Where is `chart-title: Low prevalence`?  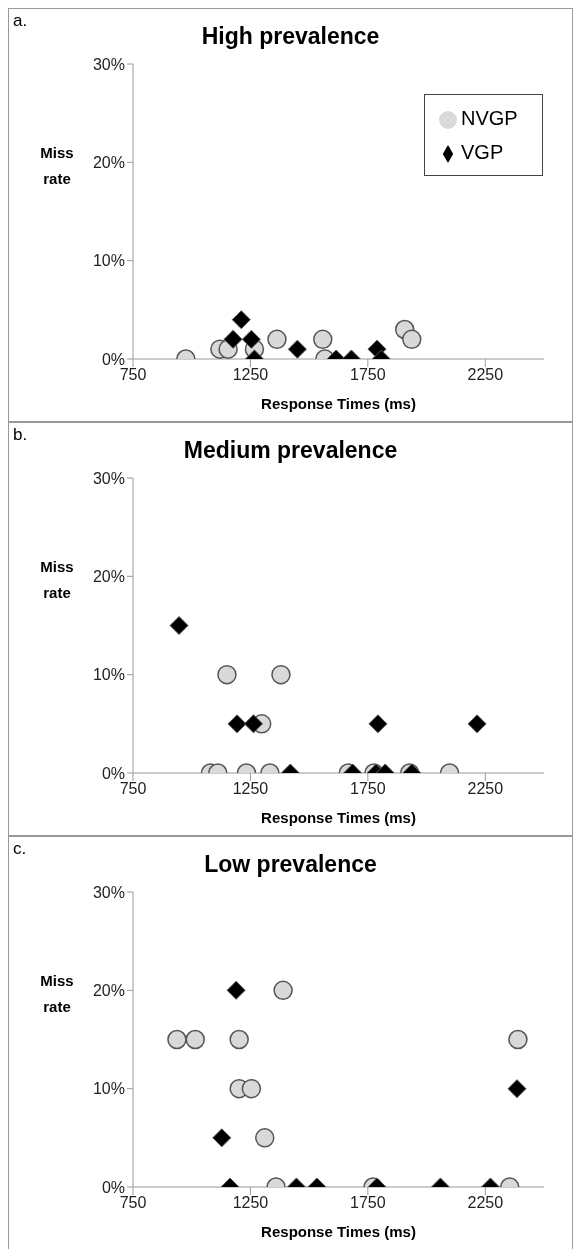 chart-title: Low prevalence is located at coordinates (290, 864).